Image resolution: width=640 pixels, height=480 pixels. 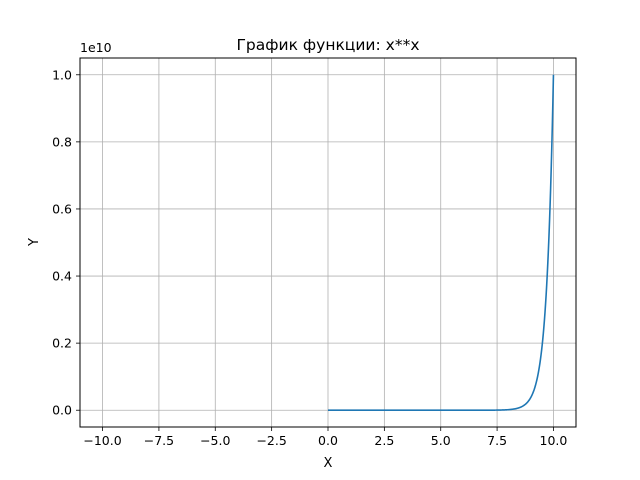 What do you see at coordinates (96, 47) in the screenshot?
I see `y-axis-offset-label: 1e10` at bounding box center [96, 47].